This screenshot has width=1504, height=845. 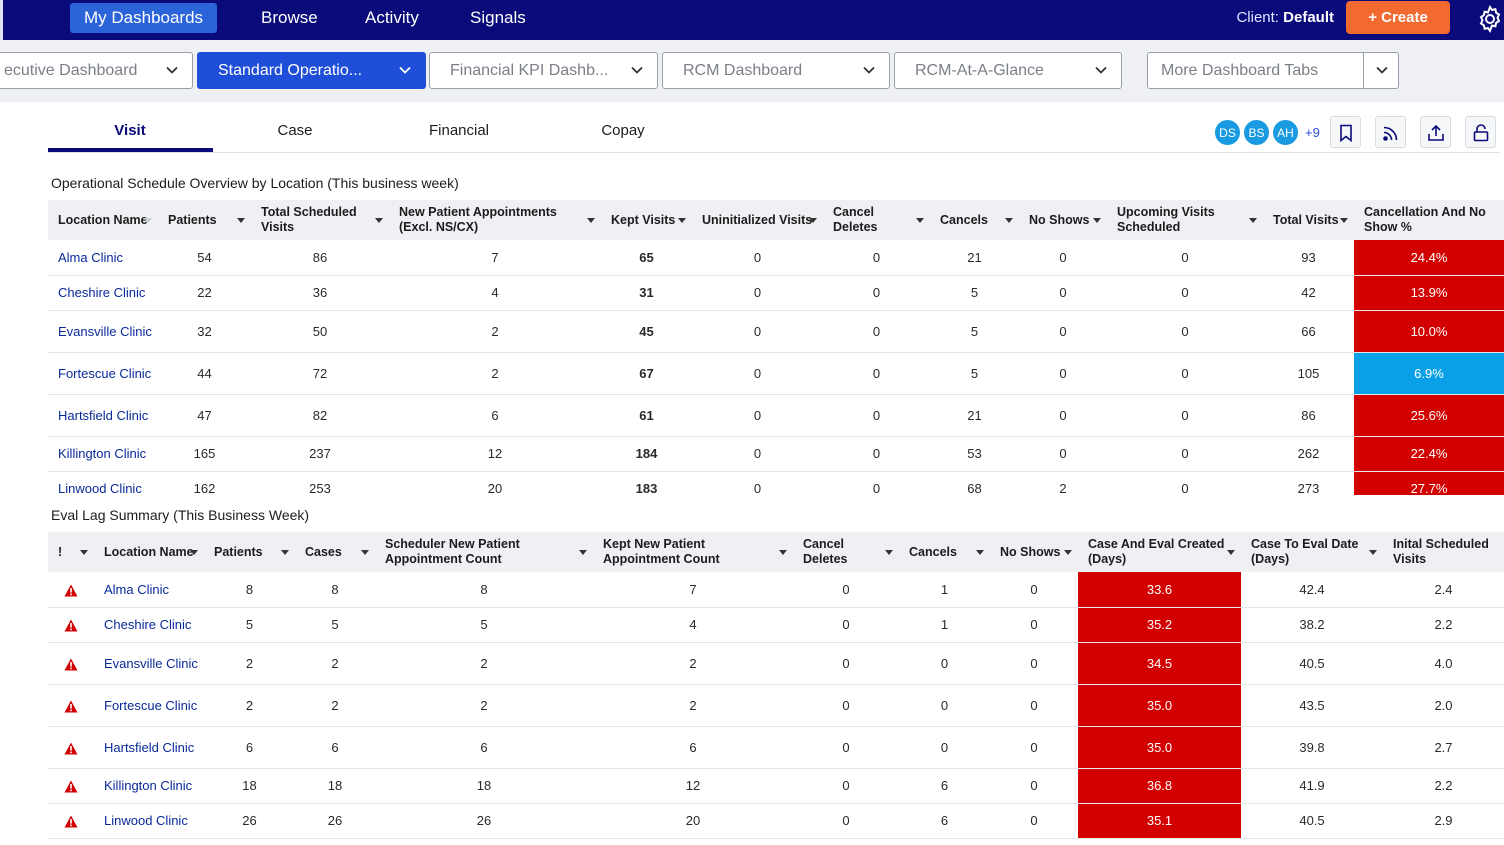 What do you see at coordinates (1159, 747) in the screenshot?
I see `case-eval-created-cell: 35.0` at bounding box center [1159, 747].